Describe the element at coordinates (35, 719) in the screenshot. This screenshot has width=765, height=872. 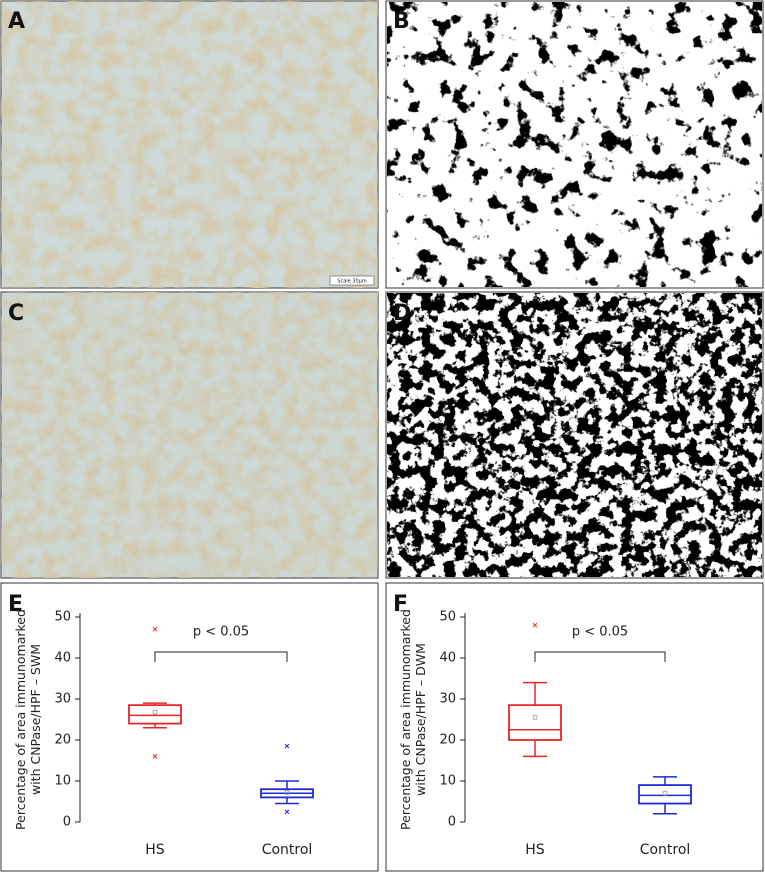
I see `y-axis-label-line: with CNPase/HPF – SWM` at that location.